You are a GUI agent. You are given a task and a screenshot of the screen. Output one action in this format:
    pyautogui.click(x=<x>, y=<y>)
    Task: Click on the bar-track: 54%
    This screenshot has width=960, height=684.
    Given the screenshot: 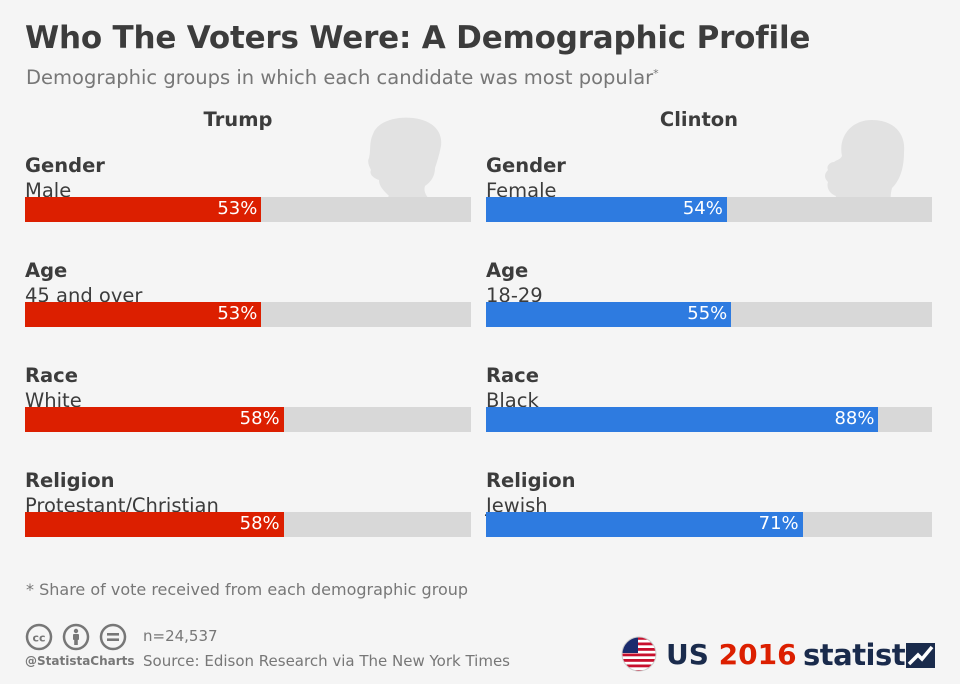 What is the action you would take?
    pyautogui.click(x=709, y=209)
    